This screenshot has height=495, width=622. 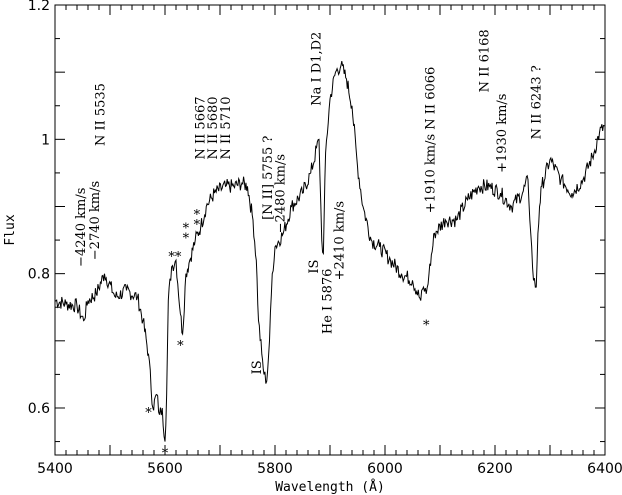 What do you see at coordinates (317, 69) in the screenshot?
I see `annotation-label: Na I D1,D2` at bounding box center [317, 69].